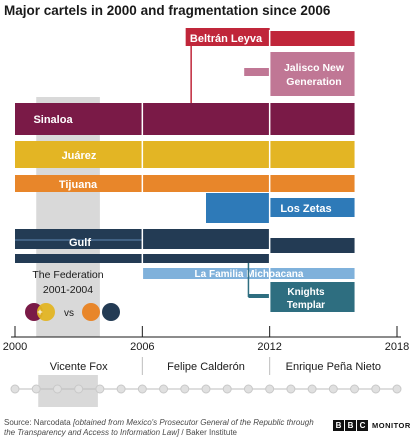  I want to click on timeline-dot-2010, so click(227, 389).